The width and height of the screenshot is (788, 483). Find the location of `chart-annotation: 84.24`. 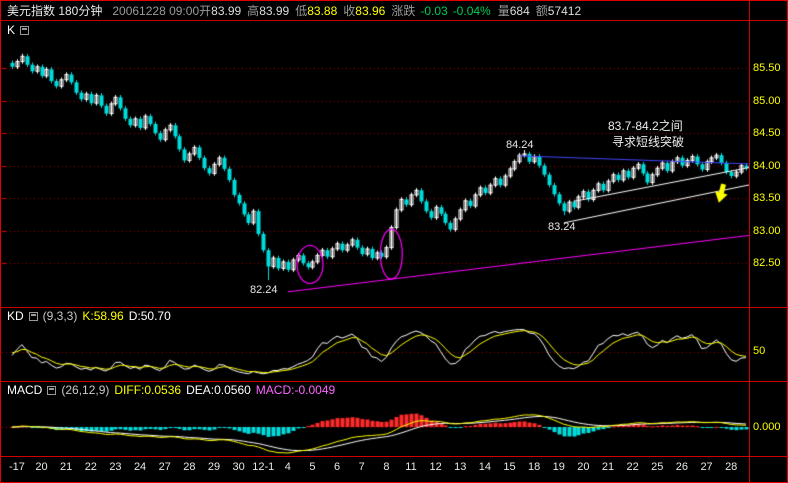

chart-annotation: 84.24 is located at coordinates (520, 145).